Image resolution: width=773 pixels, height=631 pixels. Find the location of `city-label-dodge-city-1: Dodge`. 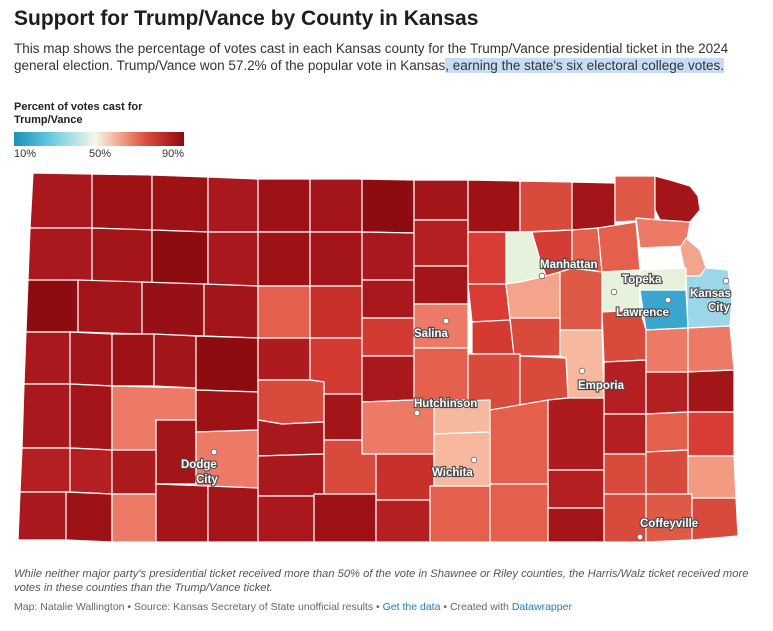

city-label-dodge-city-1: Dodge is located at coordinates (199, 465).